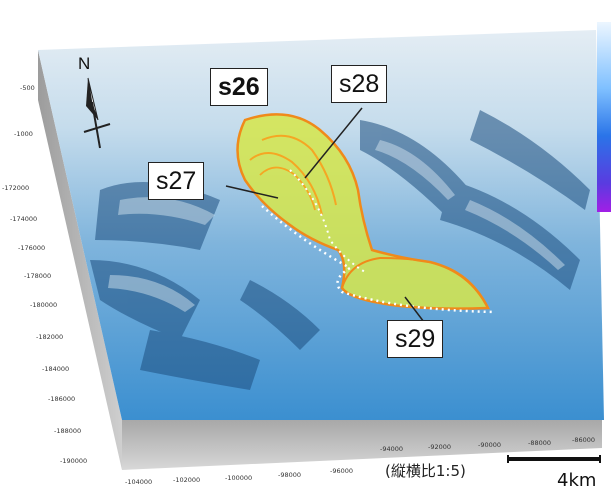  What do you see at coordinates (44, 305) in the screenshot?
I see `y-tick: -180000` at bounding box center [44, 305].